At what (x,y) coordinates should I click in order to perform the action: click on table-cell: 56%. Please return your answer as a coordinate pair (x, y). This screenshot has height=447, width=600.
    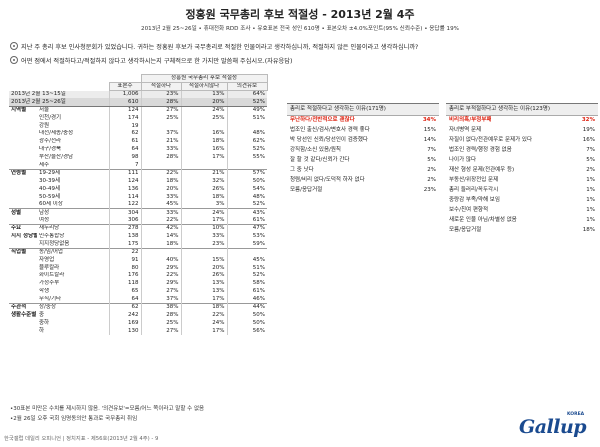
    Looking at the image, I should click on (246, 331).